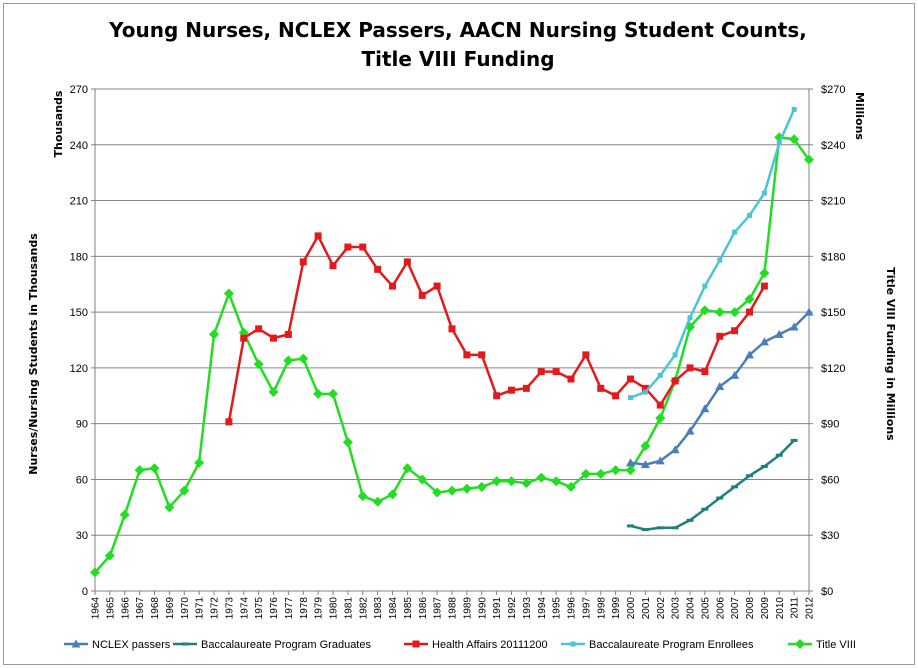 This screenshot has width=918, height=668. I want to click on left-tick-label: 30, so click(82, 536).